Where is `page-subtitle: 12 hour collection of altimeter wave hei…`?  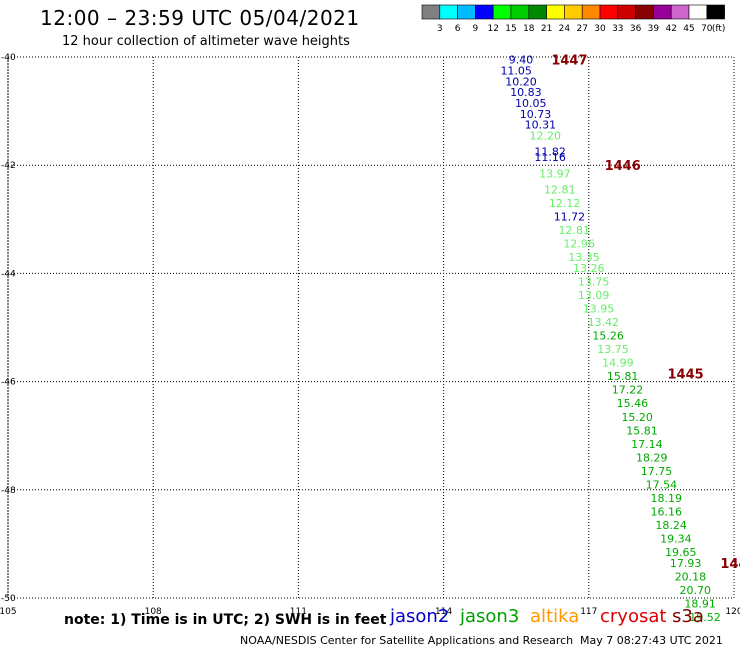
page-subtitle: 12 hour collection of altimeter wave hei… is located at coordinates (206, 41).